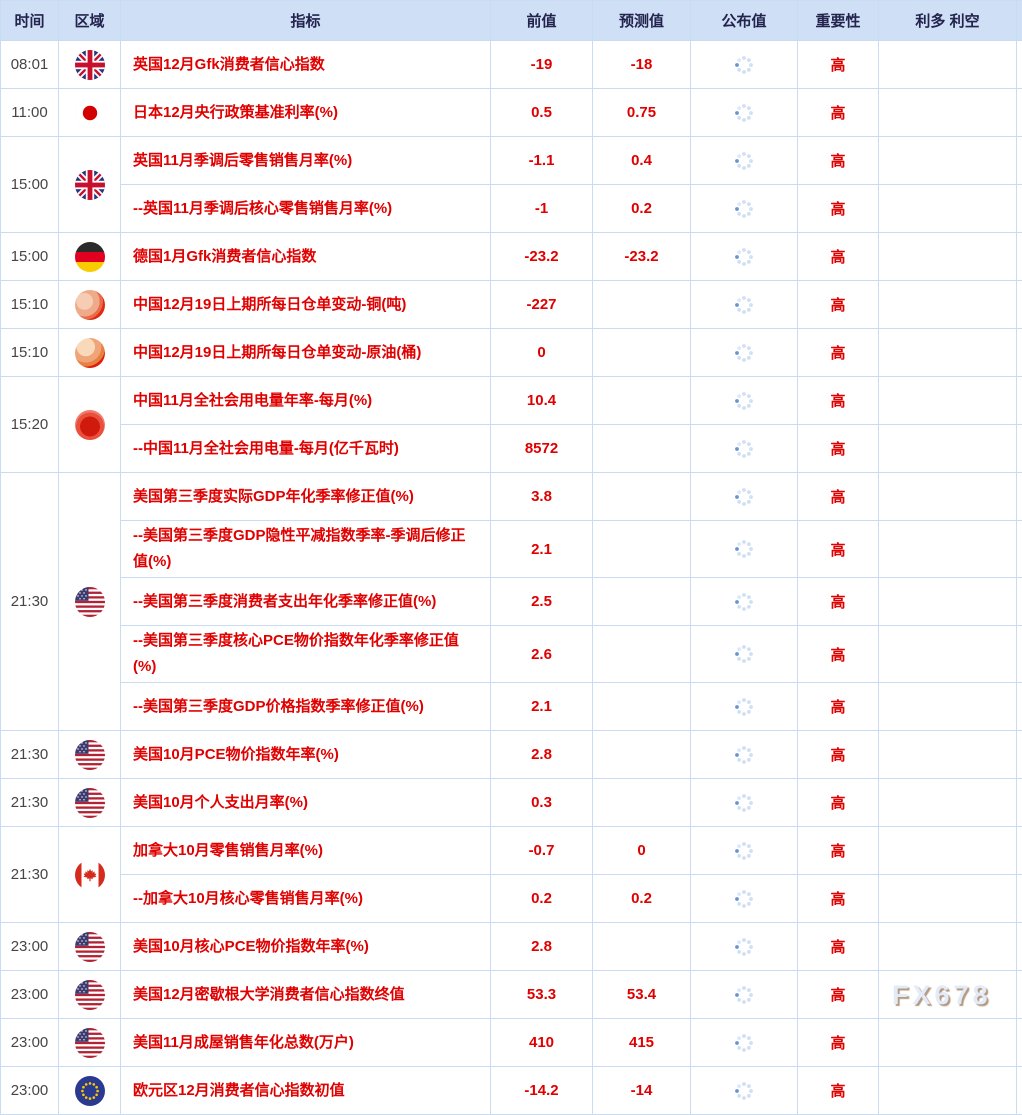 The image size is (1022, 1115). What do you see at coordinates (269, 995) in the screenshot?
I see `indicator-link: 美国12月密歇根大学消费者信心指数终值` at bounding box center [269, 995].